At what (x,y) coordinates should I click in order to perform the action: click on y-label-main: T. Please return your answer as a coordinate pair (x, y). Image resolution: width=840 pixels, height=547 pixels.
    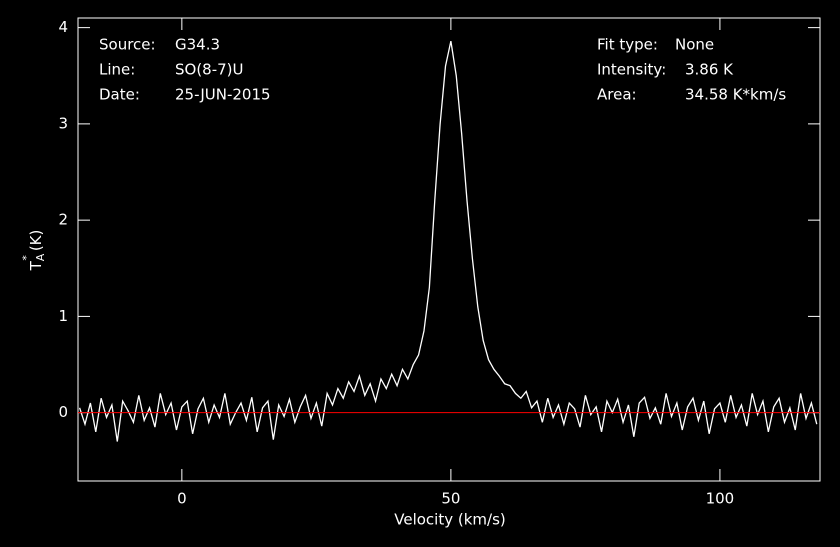
    Looking at the image, I should click on (36, 265).